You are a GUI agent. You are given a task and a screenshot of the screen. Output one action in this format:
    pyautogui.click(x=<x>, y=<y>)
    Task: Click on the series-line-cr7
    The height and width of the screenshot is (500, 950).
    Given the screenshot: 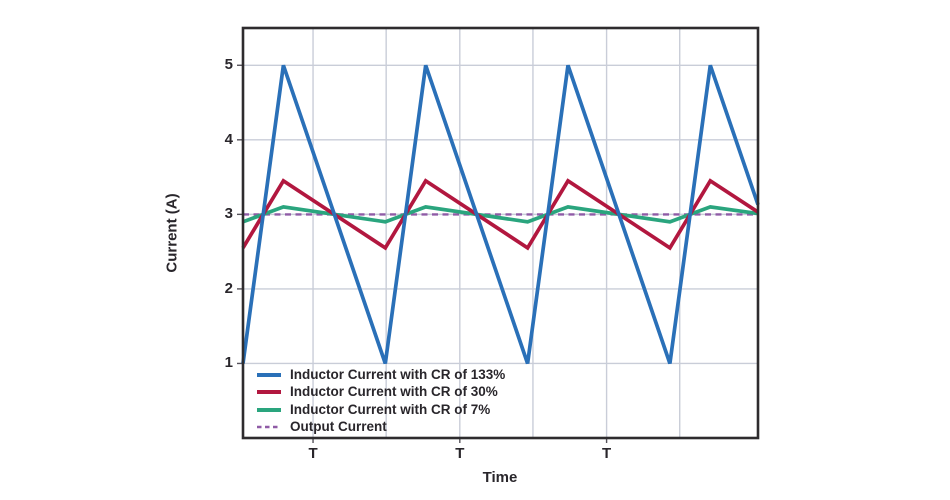 What is the action you would take?
    pyautogui.click(x=500, y=214)
    